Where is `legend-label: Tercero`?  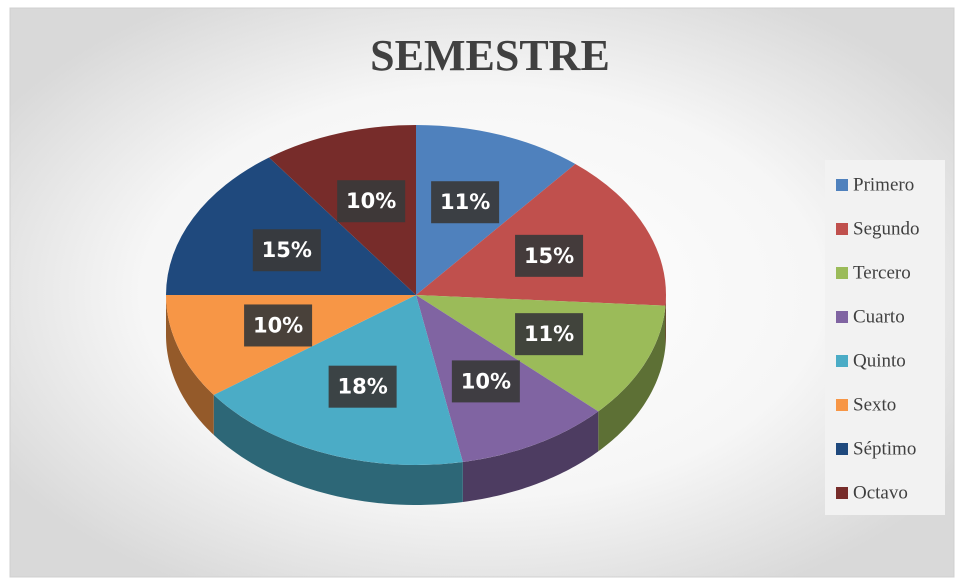 legend-label: Tercero is located at coordinates (882, 272).